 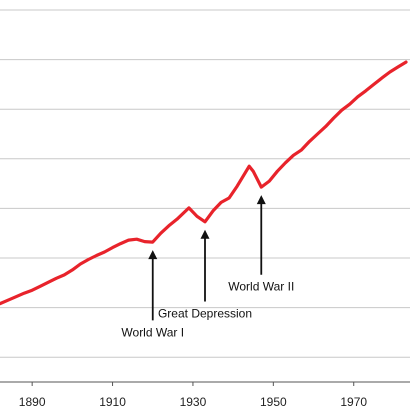 I want to click on x-axis-ticks: 1890 1910 1930 1950 1970, so click(x=193, y=395).